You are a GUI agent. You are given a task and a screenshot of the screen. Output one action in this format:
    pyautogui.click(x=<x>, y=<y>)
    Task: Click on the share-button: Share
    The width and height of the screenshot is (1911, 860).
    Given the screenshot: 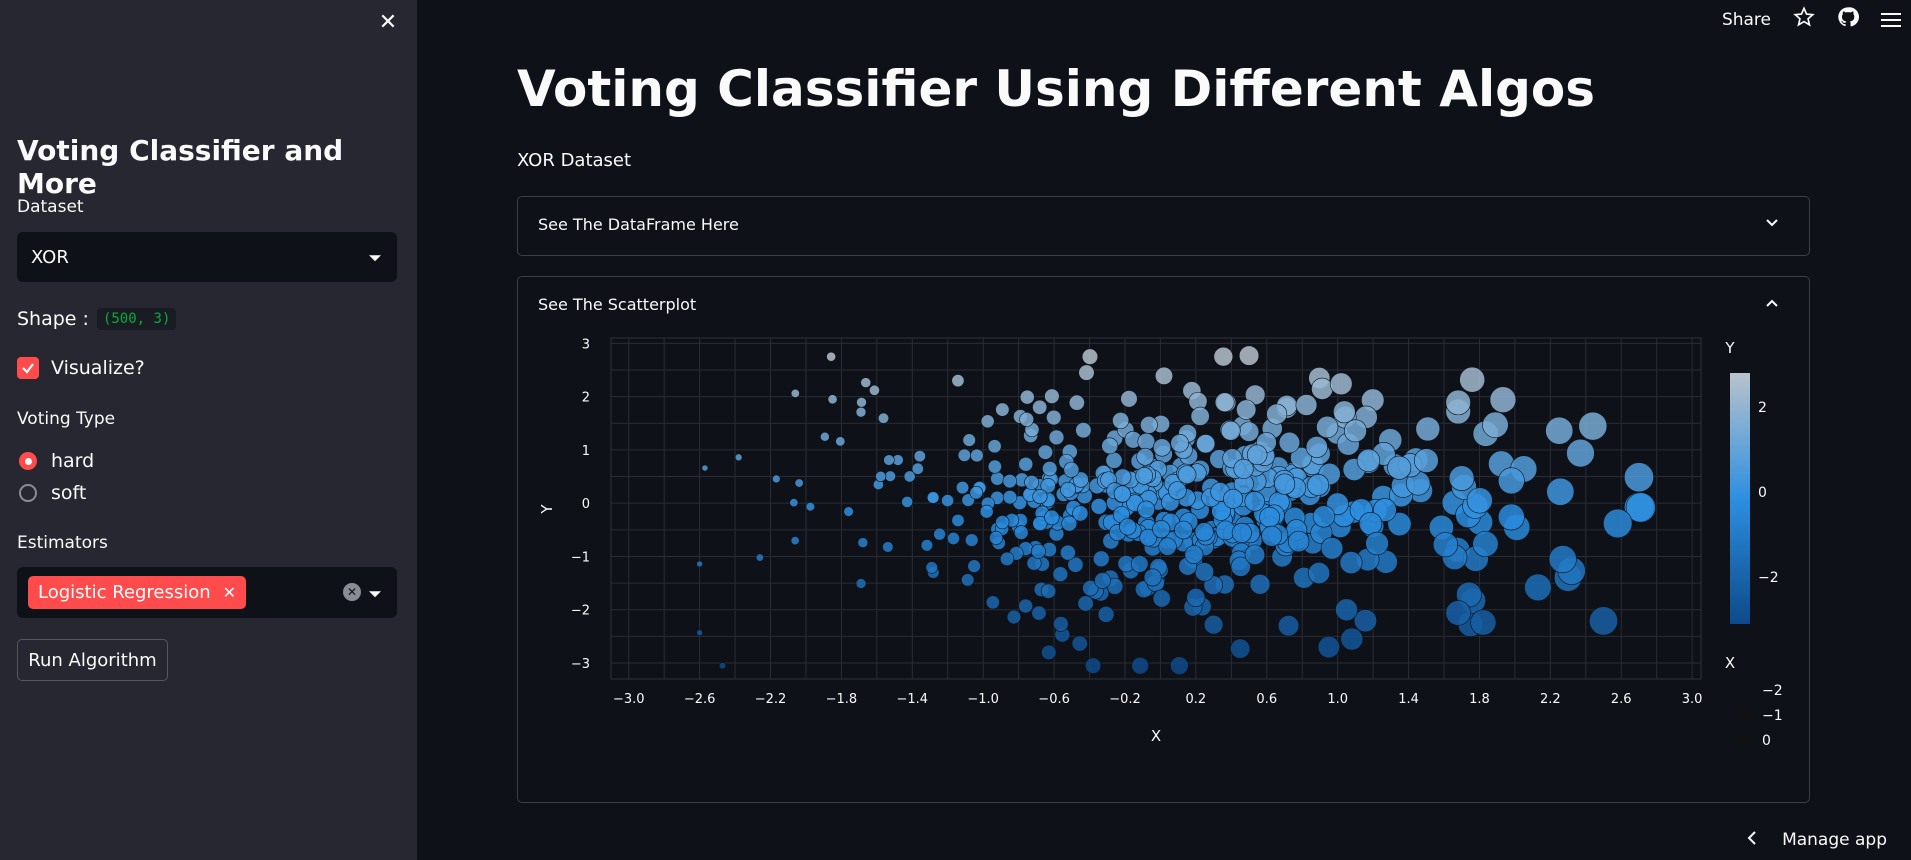 What is the action you would take?
    pyautogui.click(x=1746, y=19)
    